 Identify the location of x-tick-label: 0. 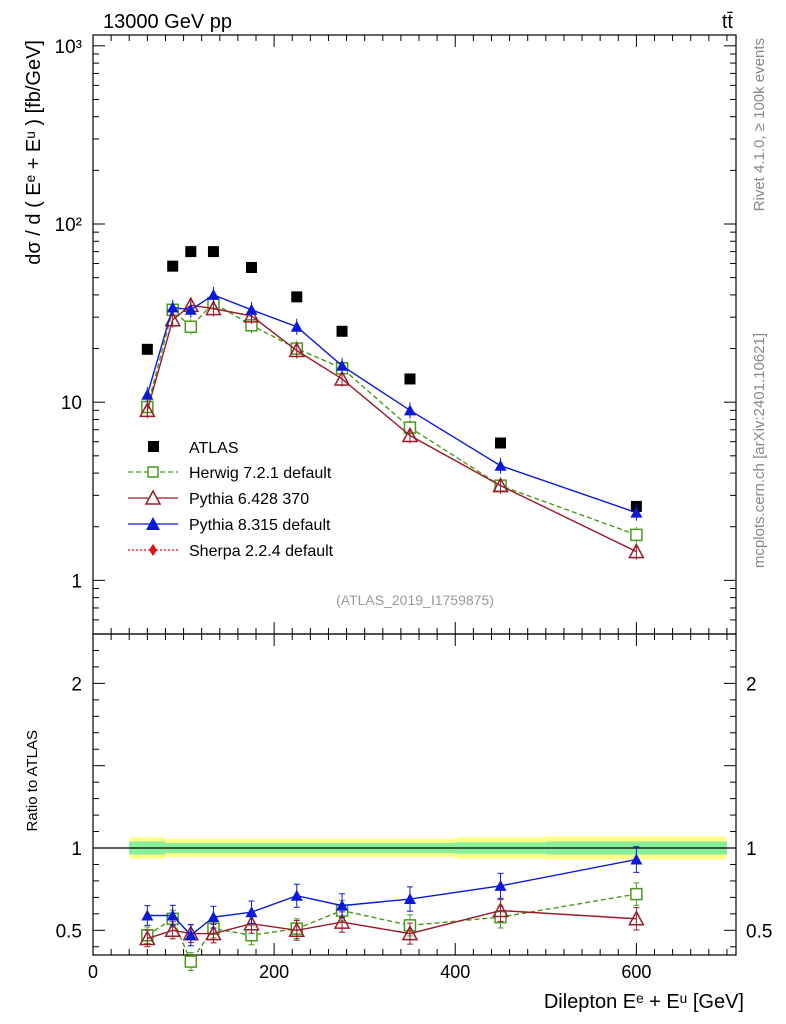
(93, 972).